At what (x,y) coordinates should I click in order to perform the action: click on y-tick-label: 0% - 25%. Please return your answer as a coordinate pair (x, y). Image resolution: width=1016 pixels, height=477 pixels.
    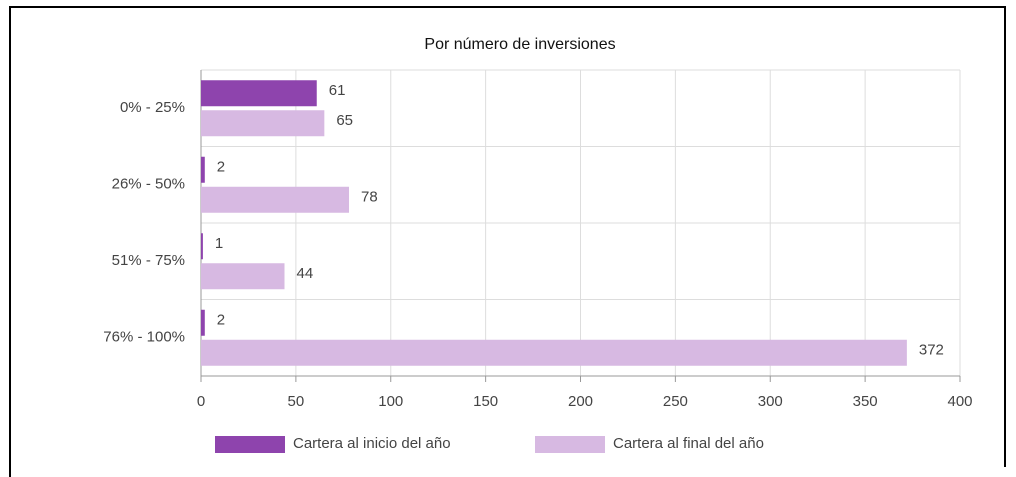
    Looking at the image, I should click on (152, 107).